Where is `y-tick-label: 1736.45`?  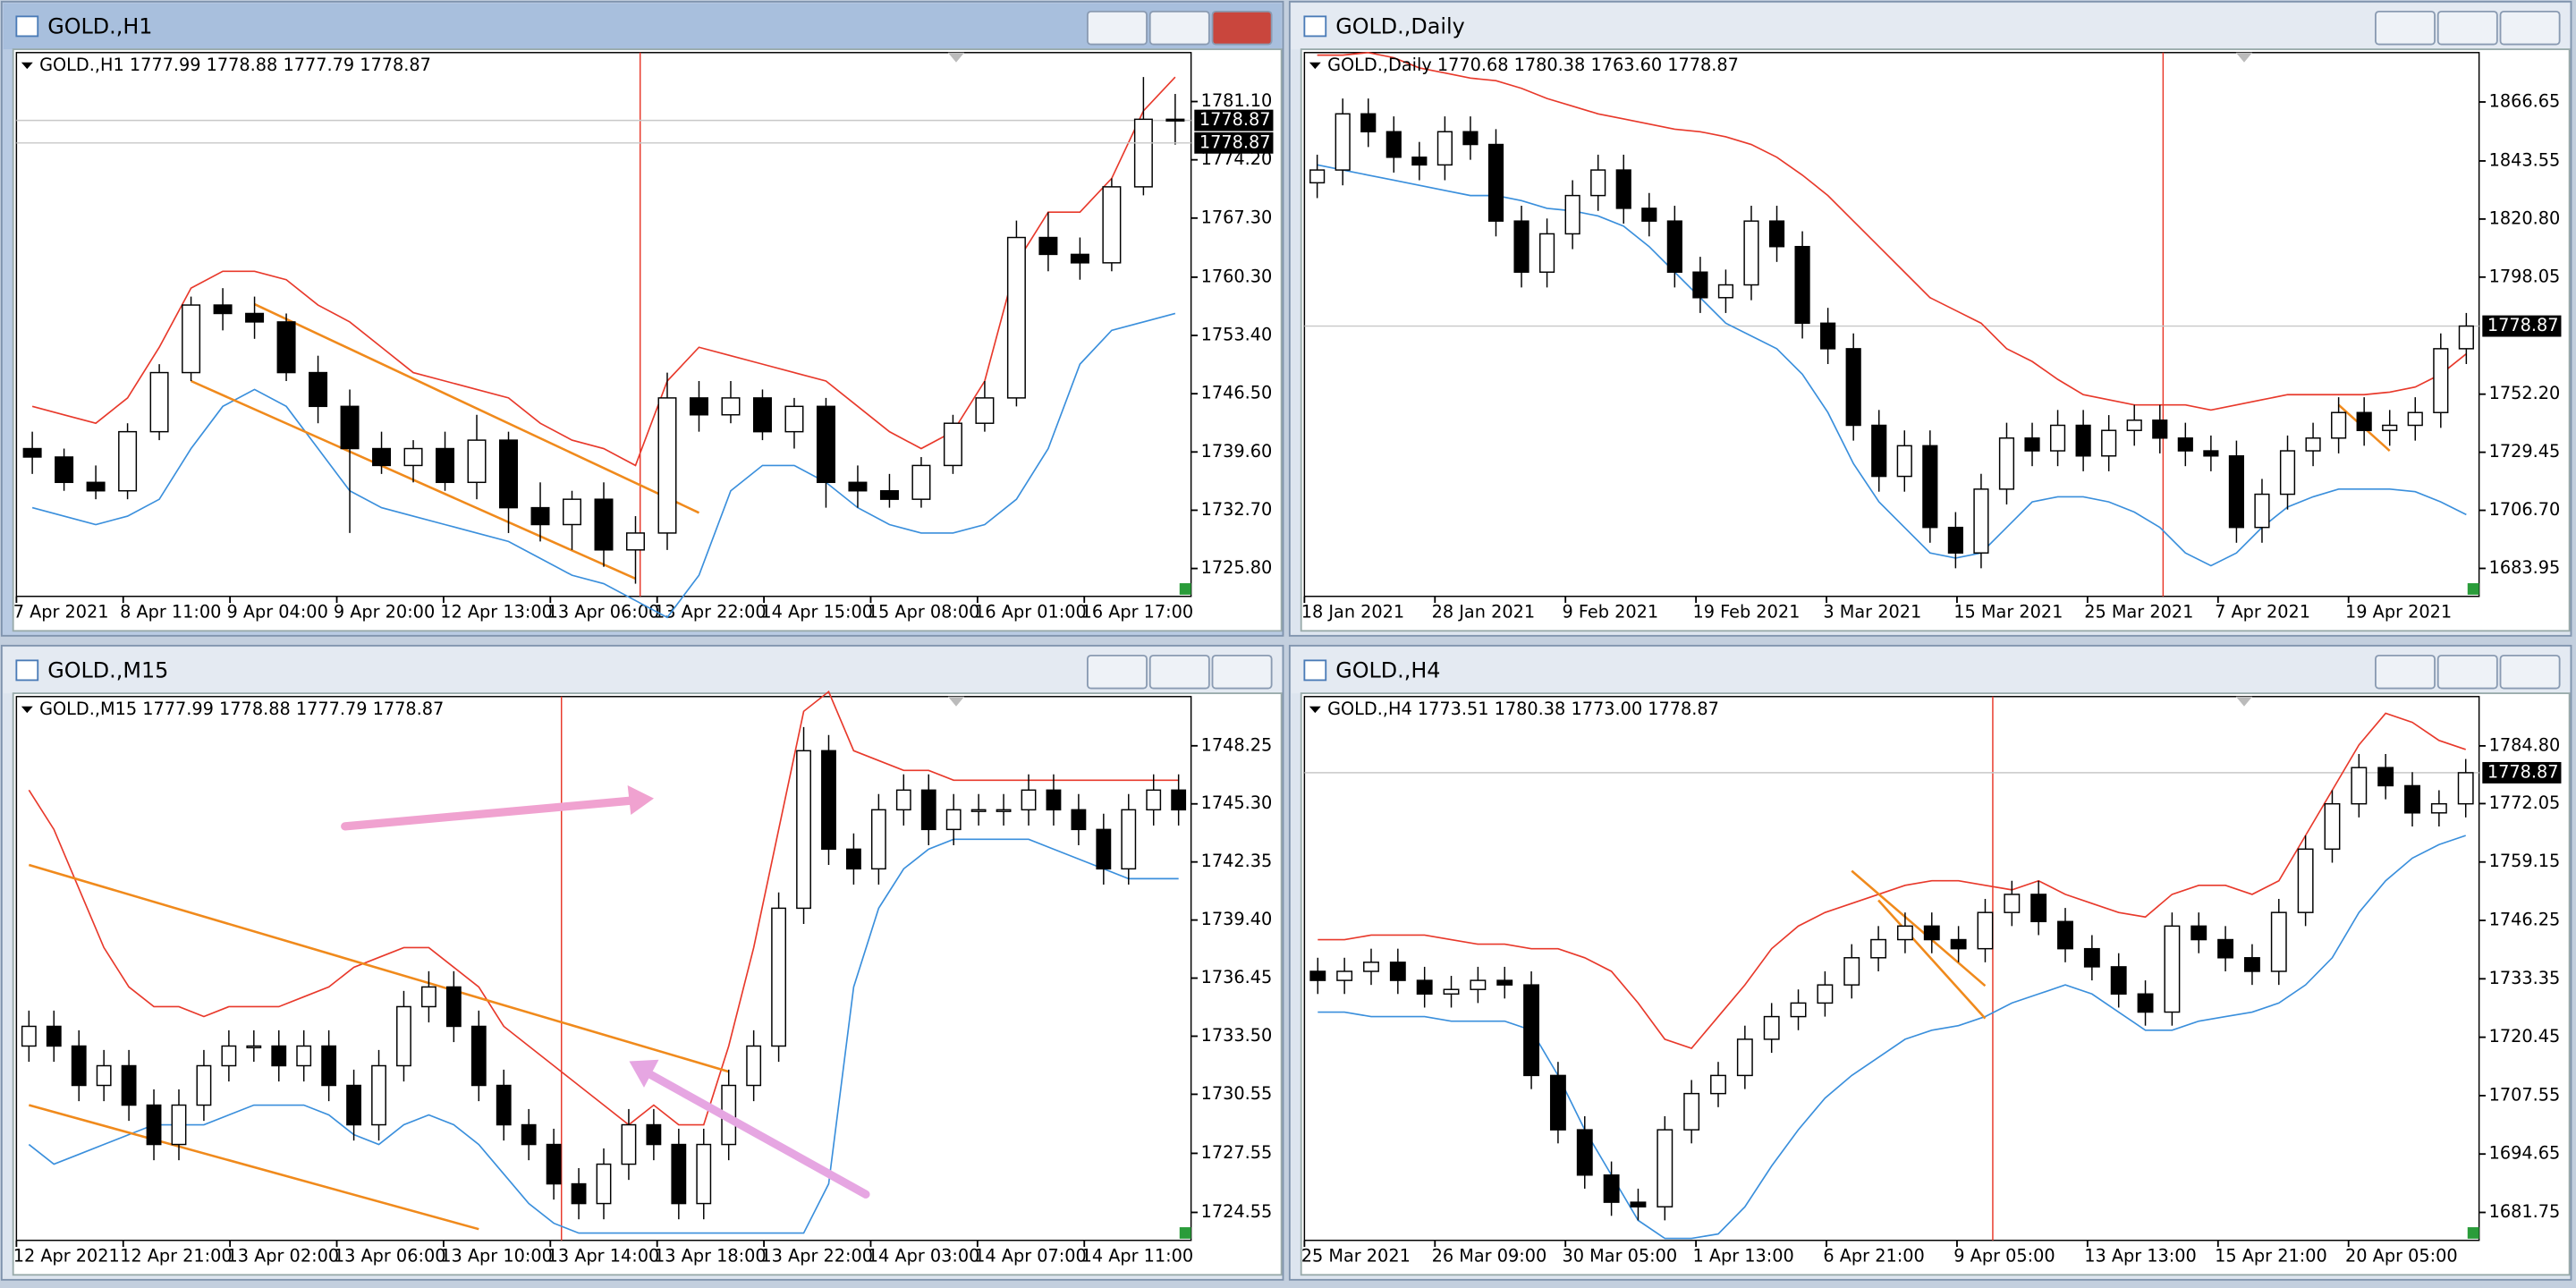 y-tick-label: 1736.45 is located at coordinates (1237, 977).